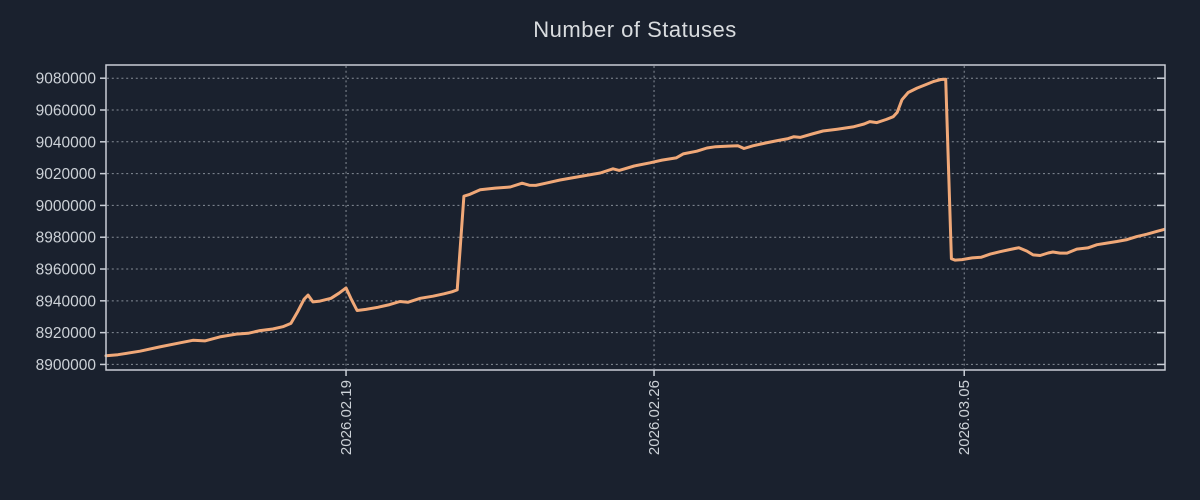  Describe the element at coordinates (346, 417) in the screenshot. I see `x-tick-label: 2026.02.19` at that location.